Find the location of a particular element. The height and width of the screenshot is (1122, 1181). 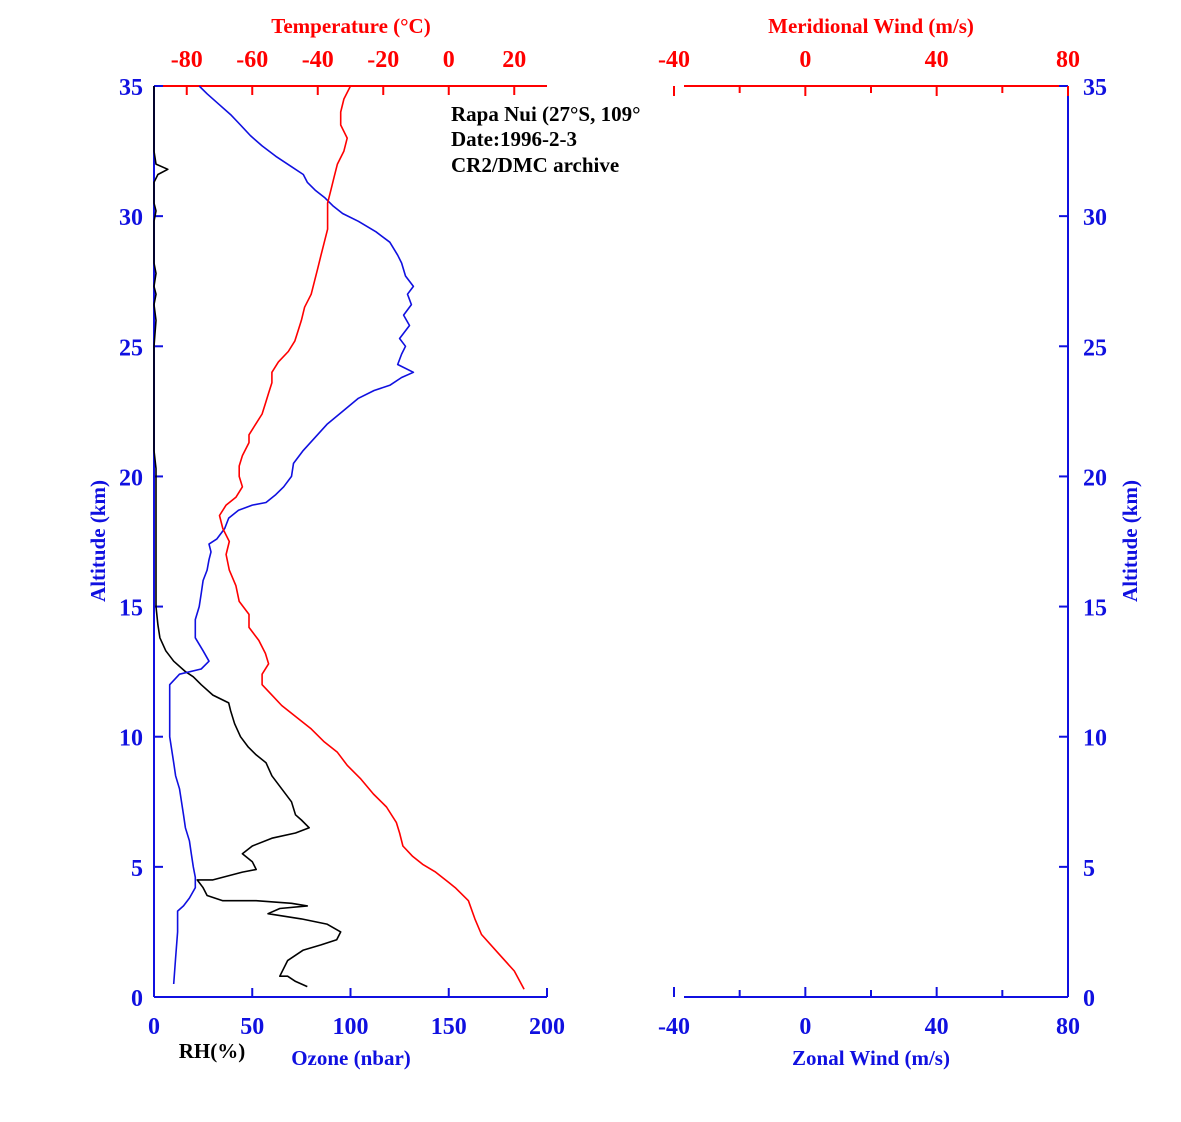

top-tick-label: -40 is located at coordinates (318, 60).